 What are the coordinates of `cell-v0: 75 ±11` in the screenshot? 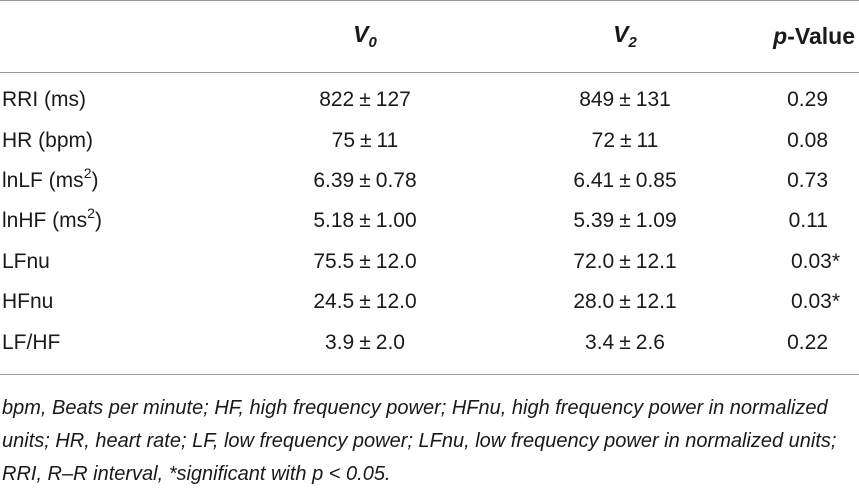 It's located at (365, 140).